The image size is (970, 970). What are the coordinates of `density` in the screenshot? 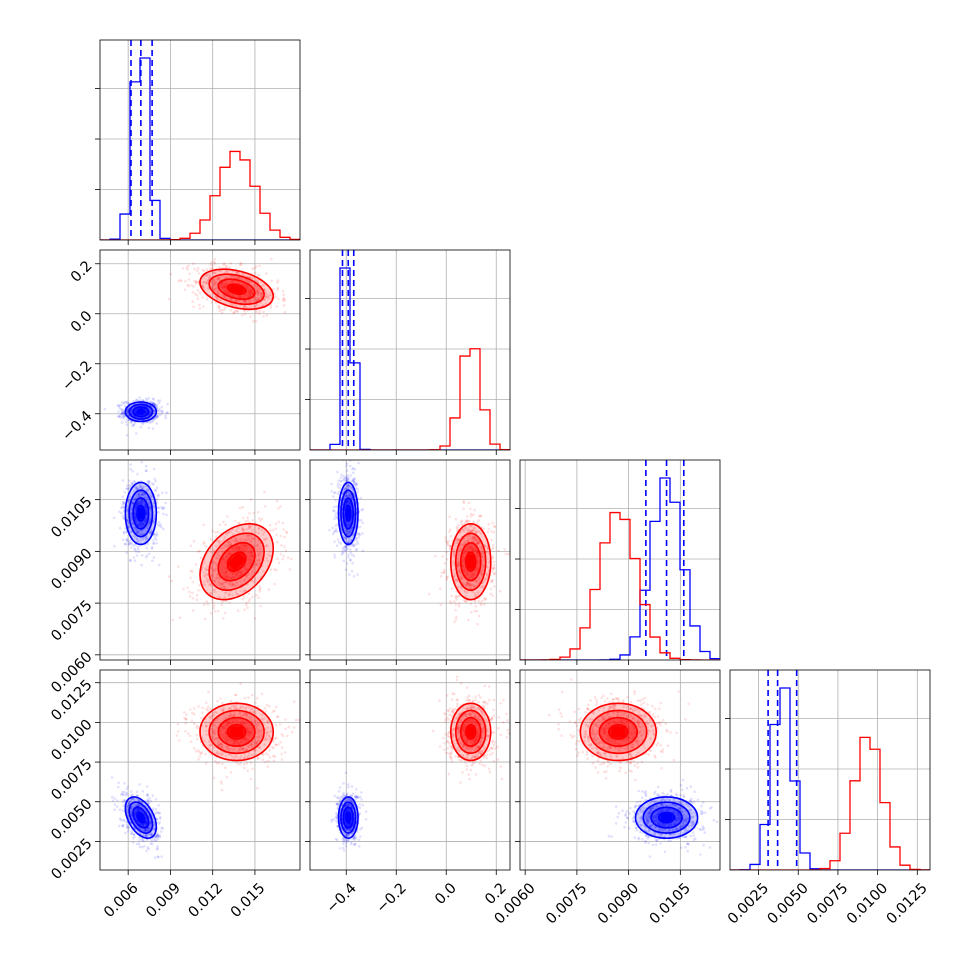 It's located at (195, 347).